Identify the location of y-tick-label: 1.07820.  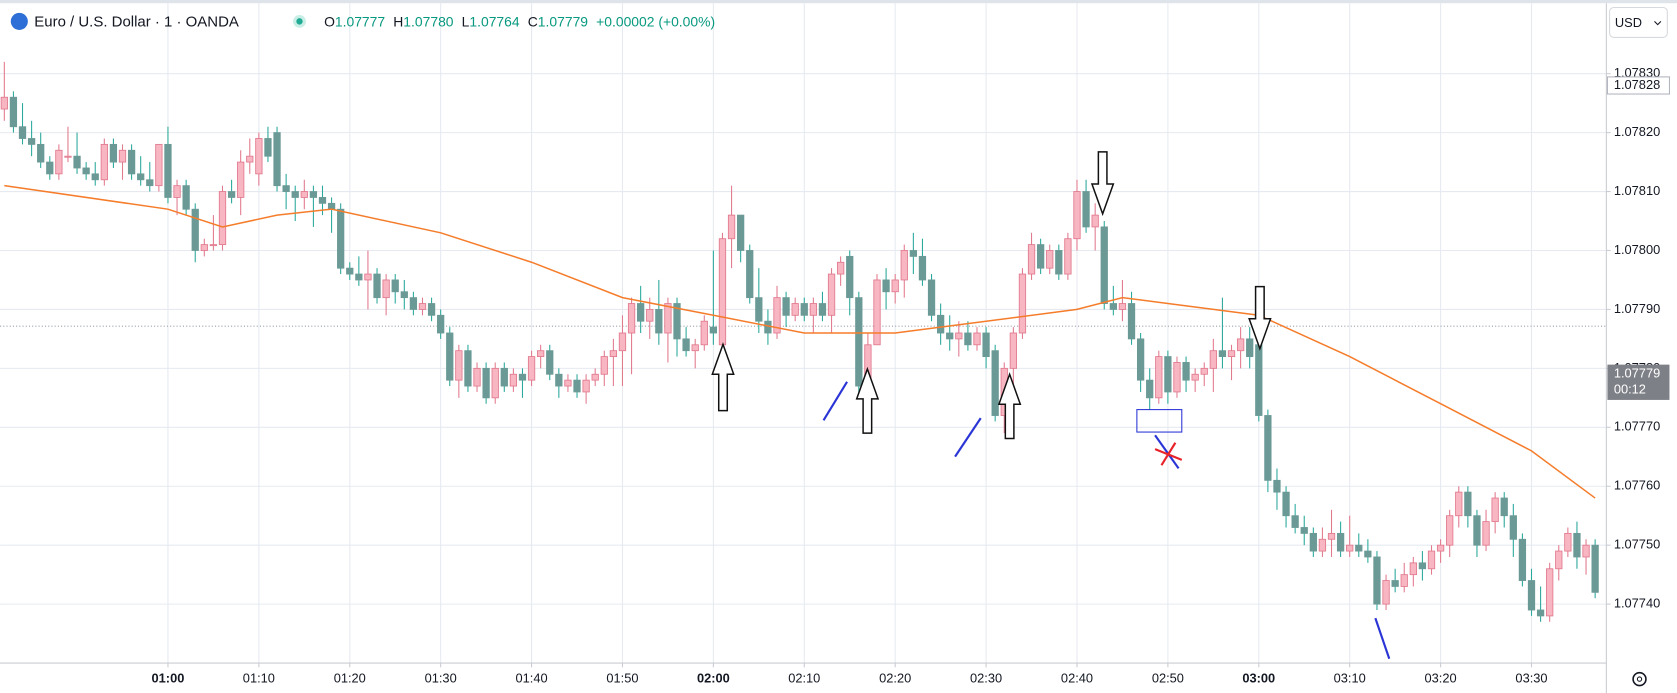
(1637, 131).